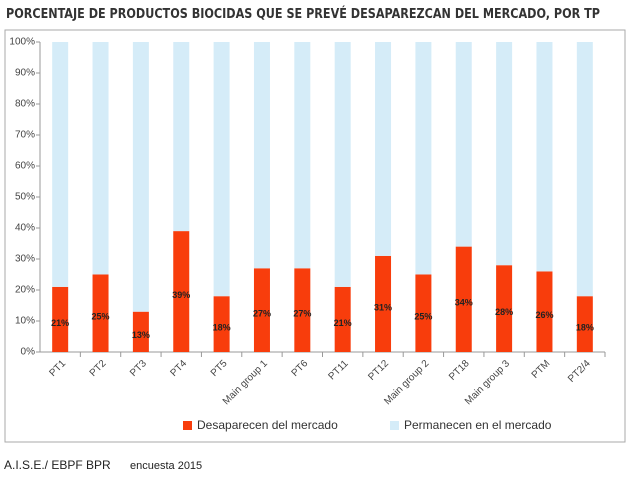  I want to click on x-tick-label: PT5, so click(219, 368).